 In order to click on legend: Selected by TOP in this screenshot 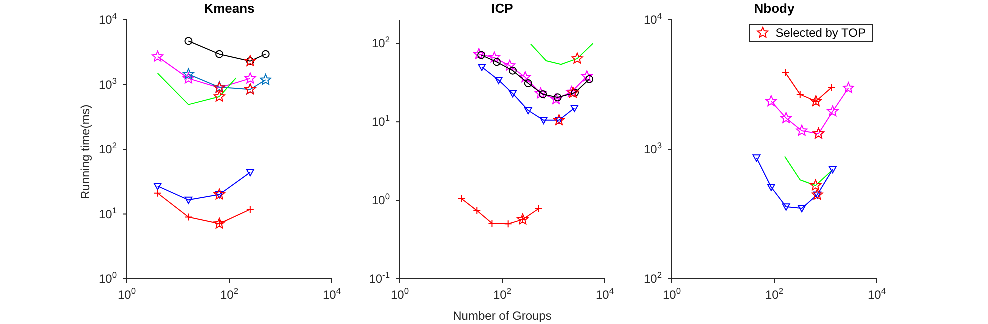, I will do `click(810, 33)`.